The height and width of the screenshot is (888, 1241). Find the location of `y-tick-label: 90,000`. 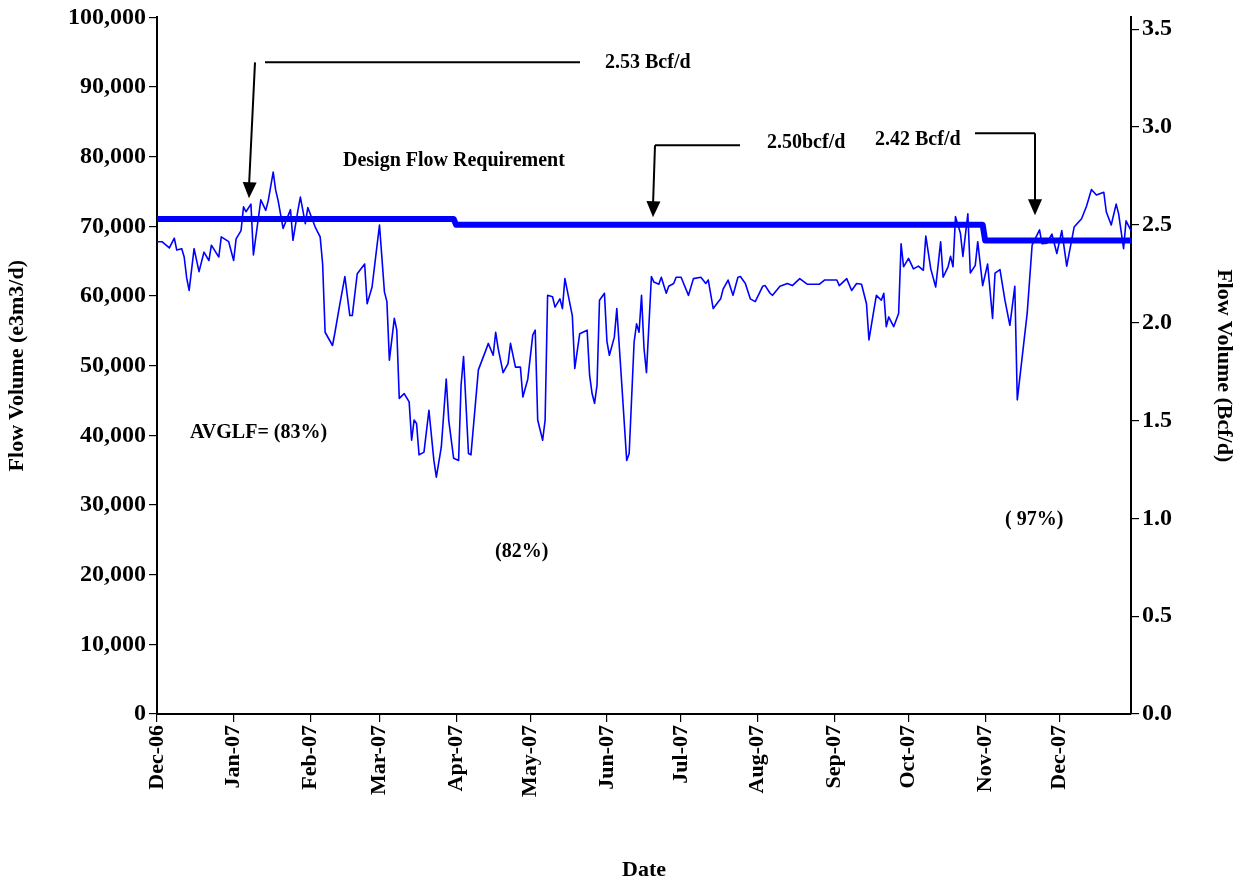

y-tick-label: 90,000 is located at coordinates (113, 85).